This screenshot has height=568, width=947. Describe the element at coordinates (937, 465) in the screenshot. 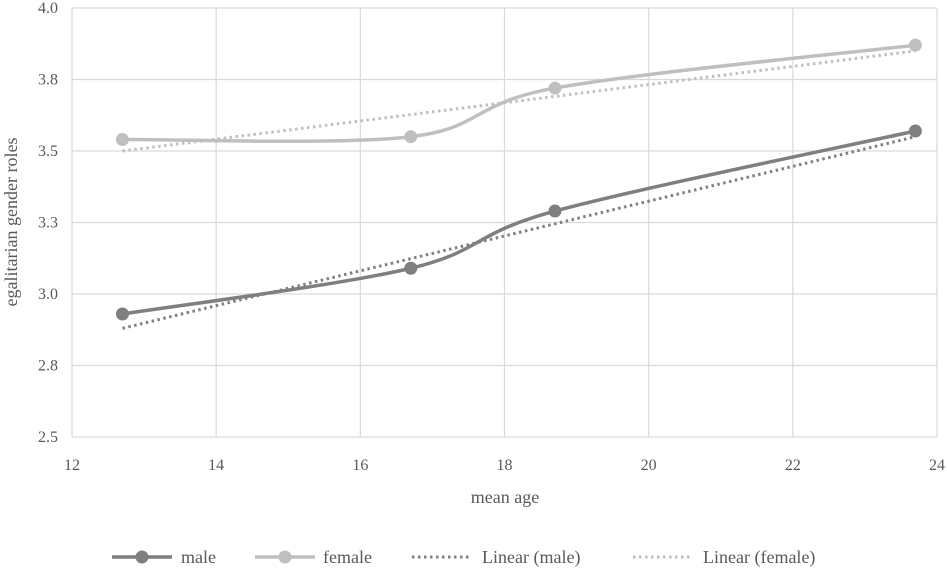

I see `x-tick-label: 24` at that location.